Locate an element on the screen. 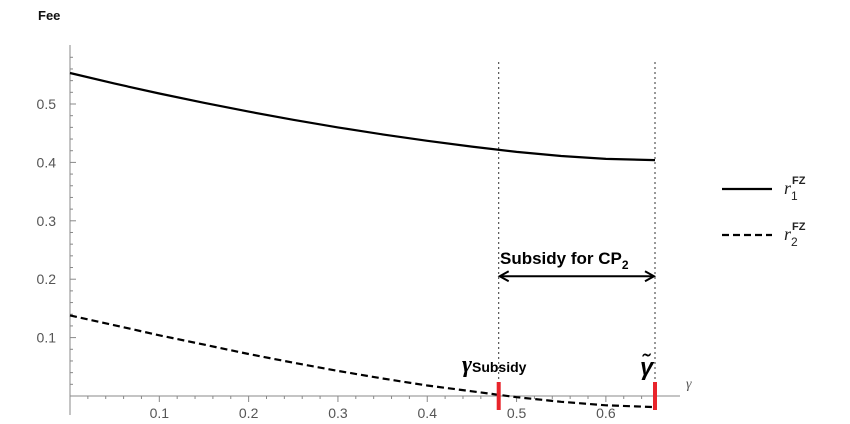 This screenshot has height=424, width=850. subsidy-label: Subsidy for CP2 is located at coordinates (564, 260).